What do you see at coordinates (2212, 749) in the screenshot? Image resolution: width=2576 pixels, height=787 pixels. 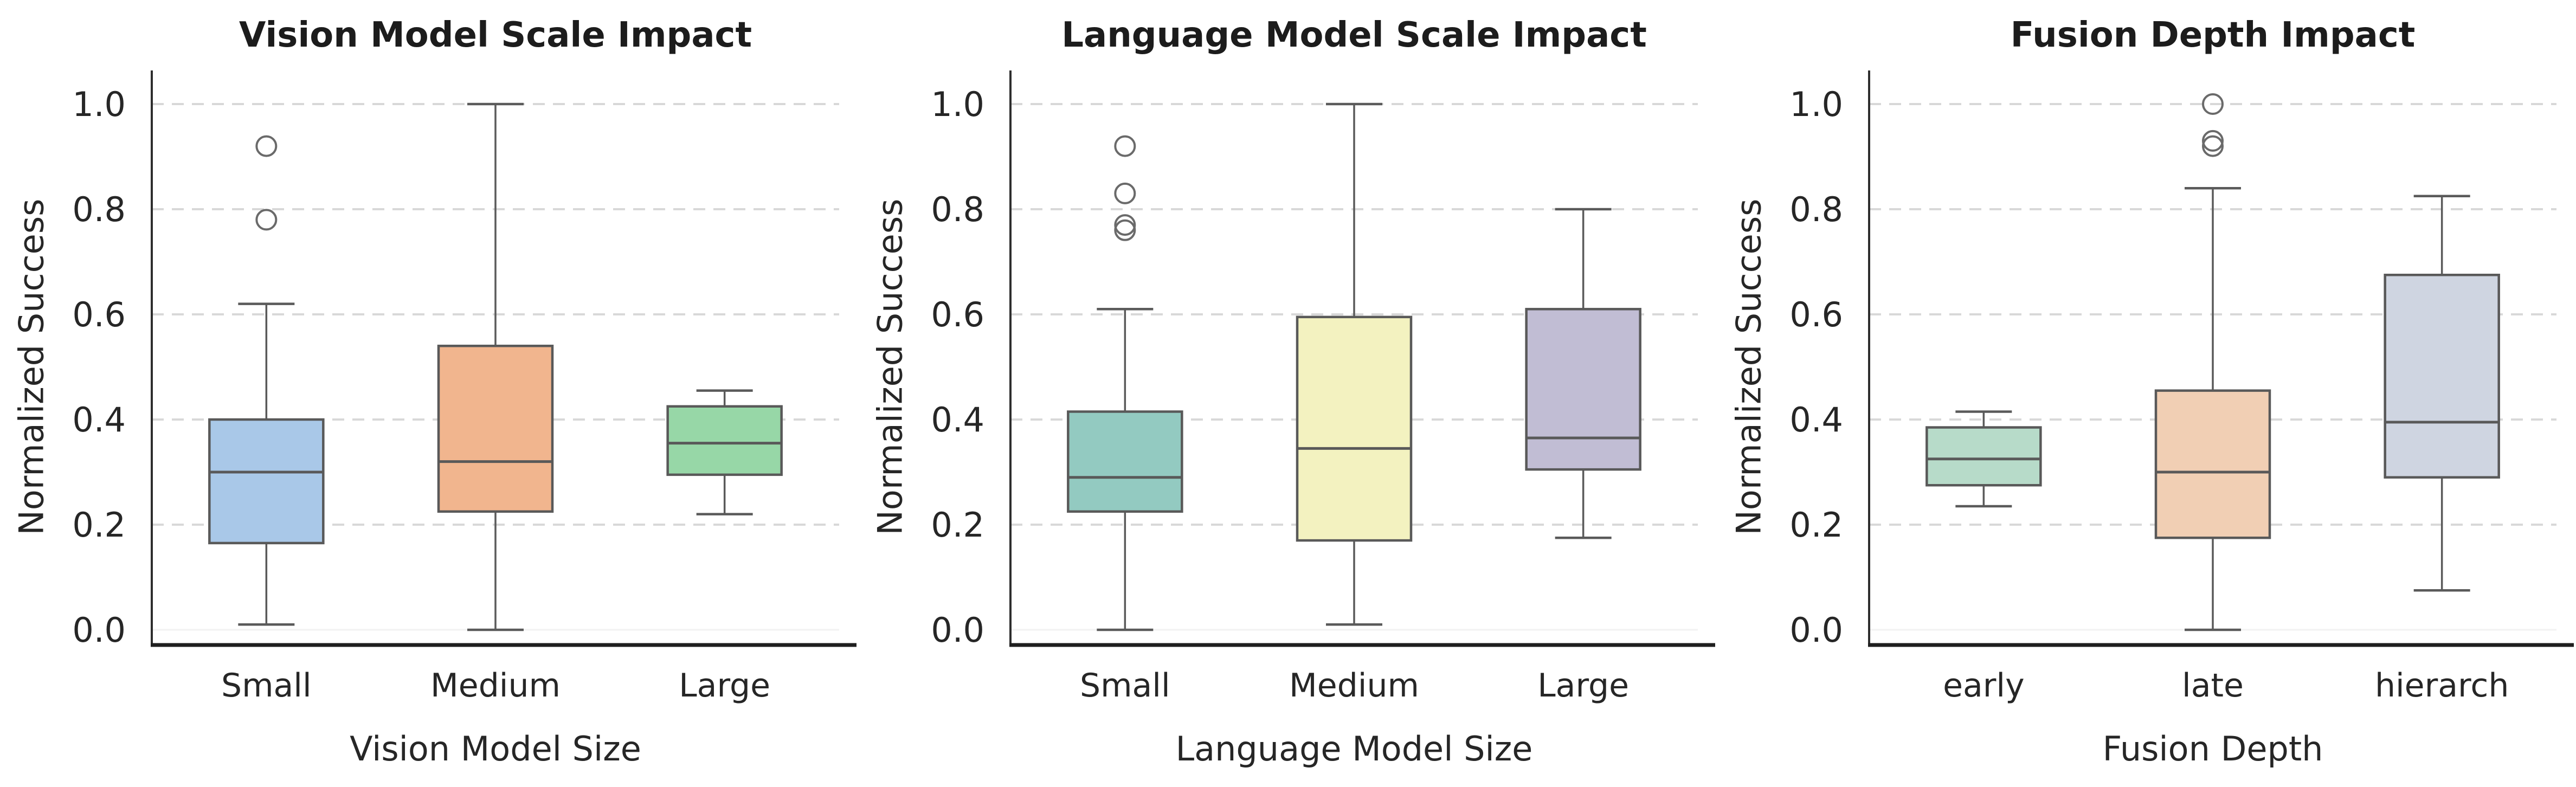 I see `x-axis-label: Fusion Depth` at bounding box center [2212, 749].